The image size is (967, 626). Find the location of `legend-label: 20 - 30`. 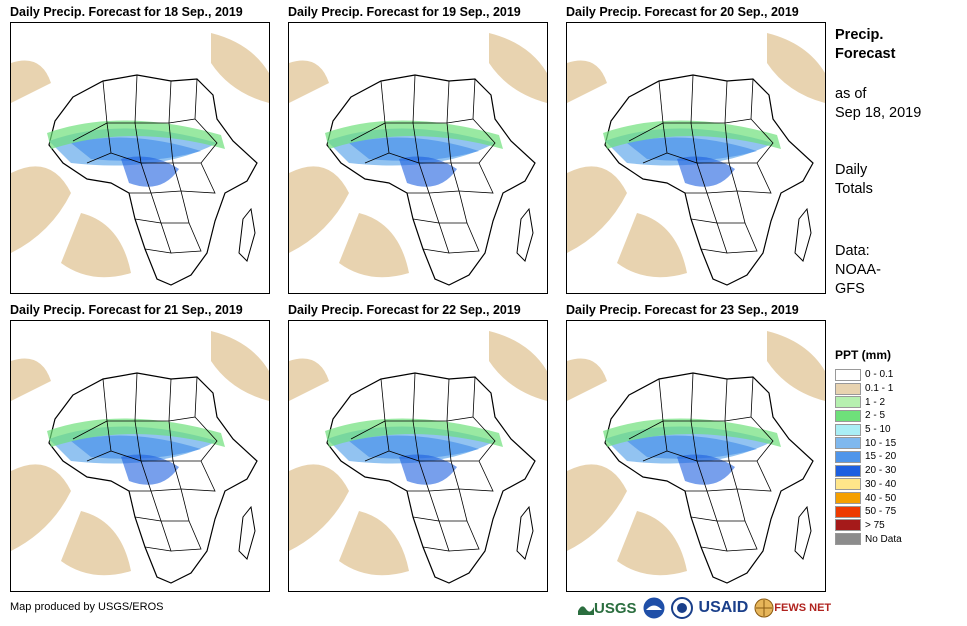

legend-label: 20 - 30 is located at coordinates (881, 471).